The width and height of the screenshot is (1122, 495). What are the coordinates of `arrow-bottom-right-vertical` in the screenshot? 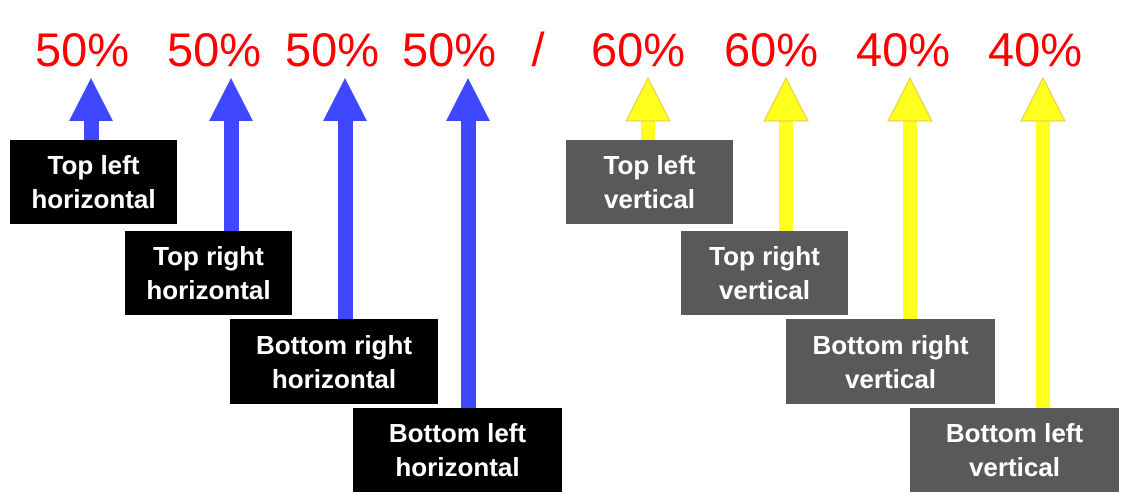 It's located at (910, 199).